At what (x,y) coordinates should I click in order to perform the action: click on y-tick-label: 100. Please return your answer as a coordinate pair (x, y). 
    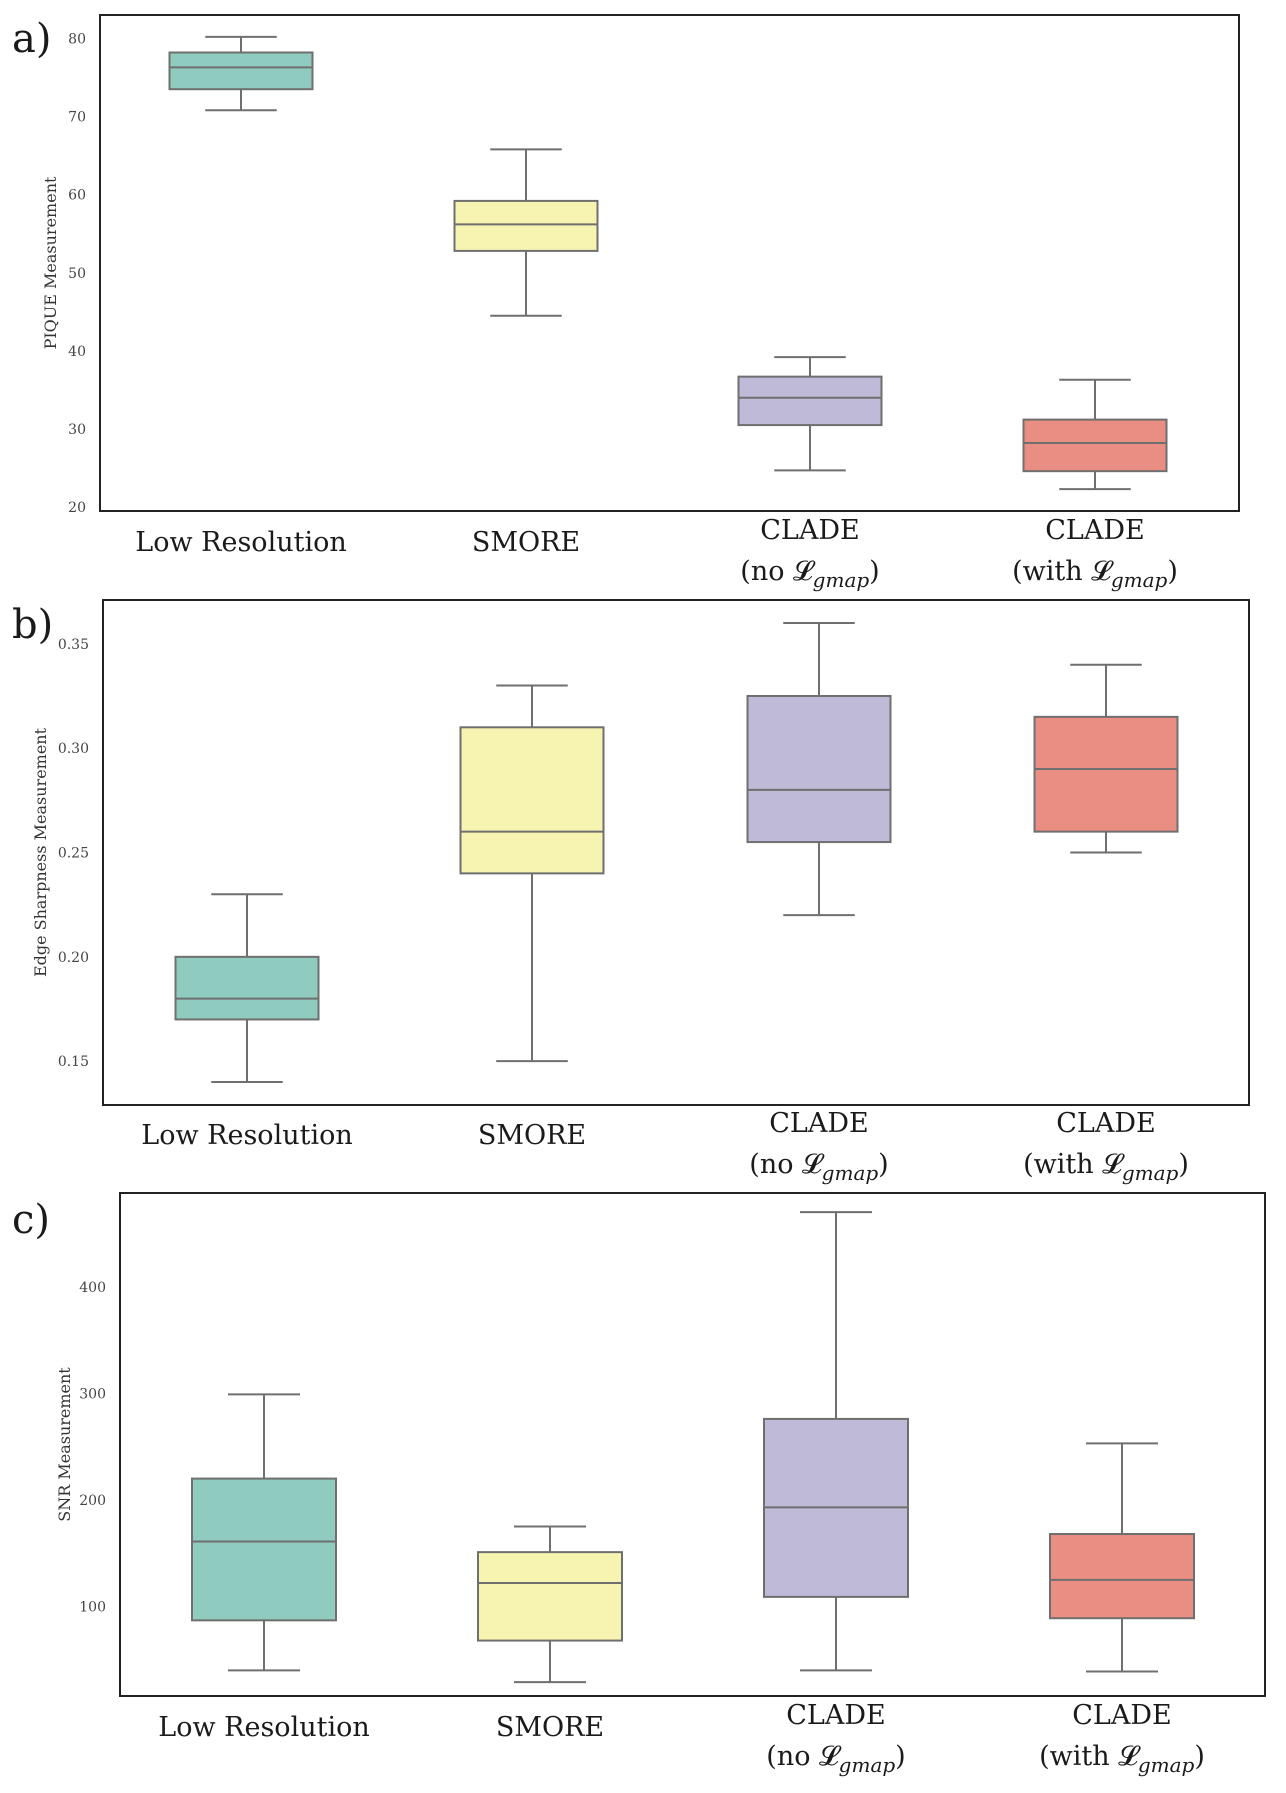
    Looking at the image, I should click on (92, 1607).